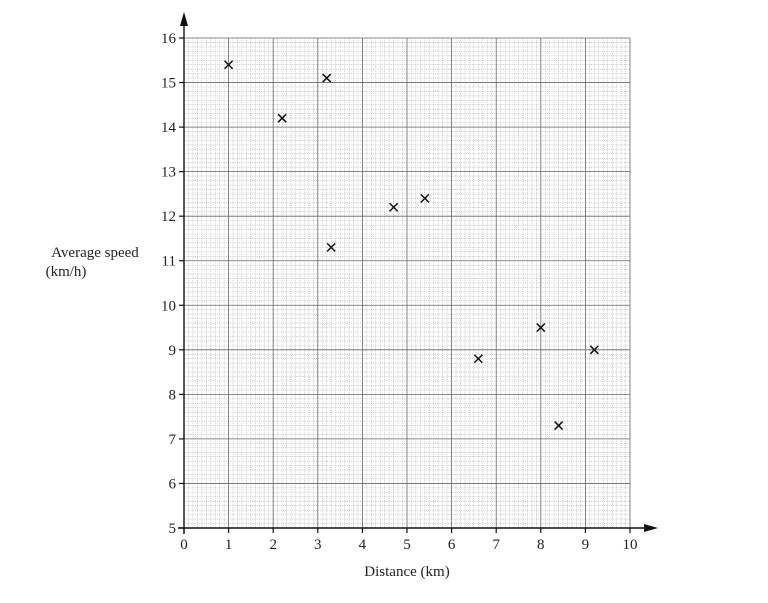 Image resolution: width=768 pixels, height=603 pixels. What do you see at coordinates (169, 128) in the screenshot?
I see `y-tick-label: 14` at bounding box center [169, 128].